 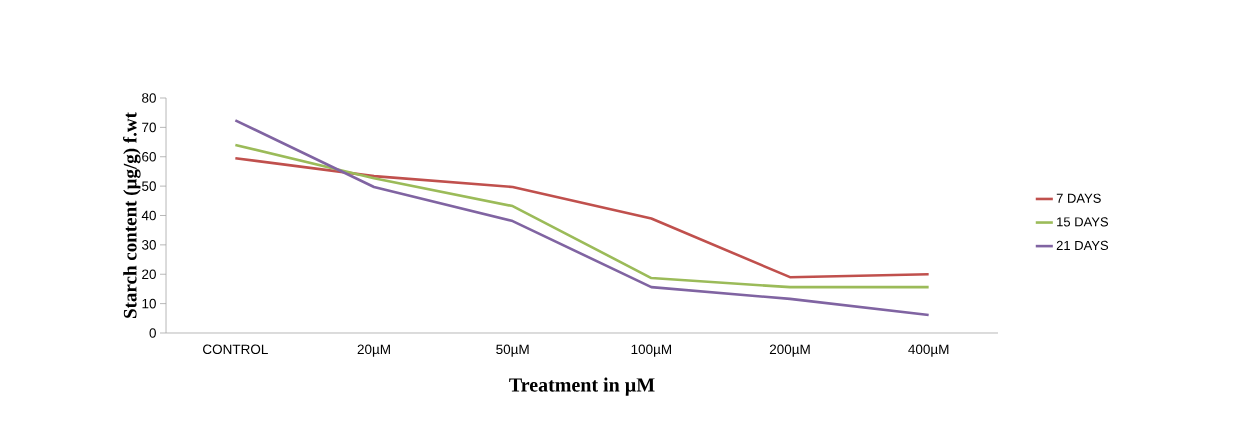 I want to click on y-tick-label: 70, so click(x=149, y=127).